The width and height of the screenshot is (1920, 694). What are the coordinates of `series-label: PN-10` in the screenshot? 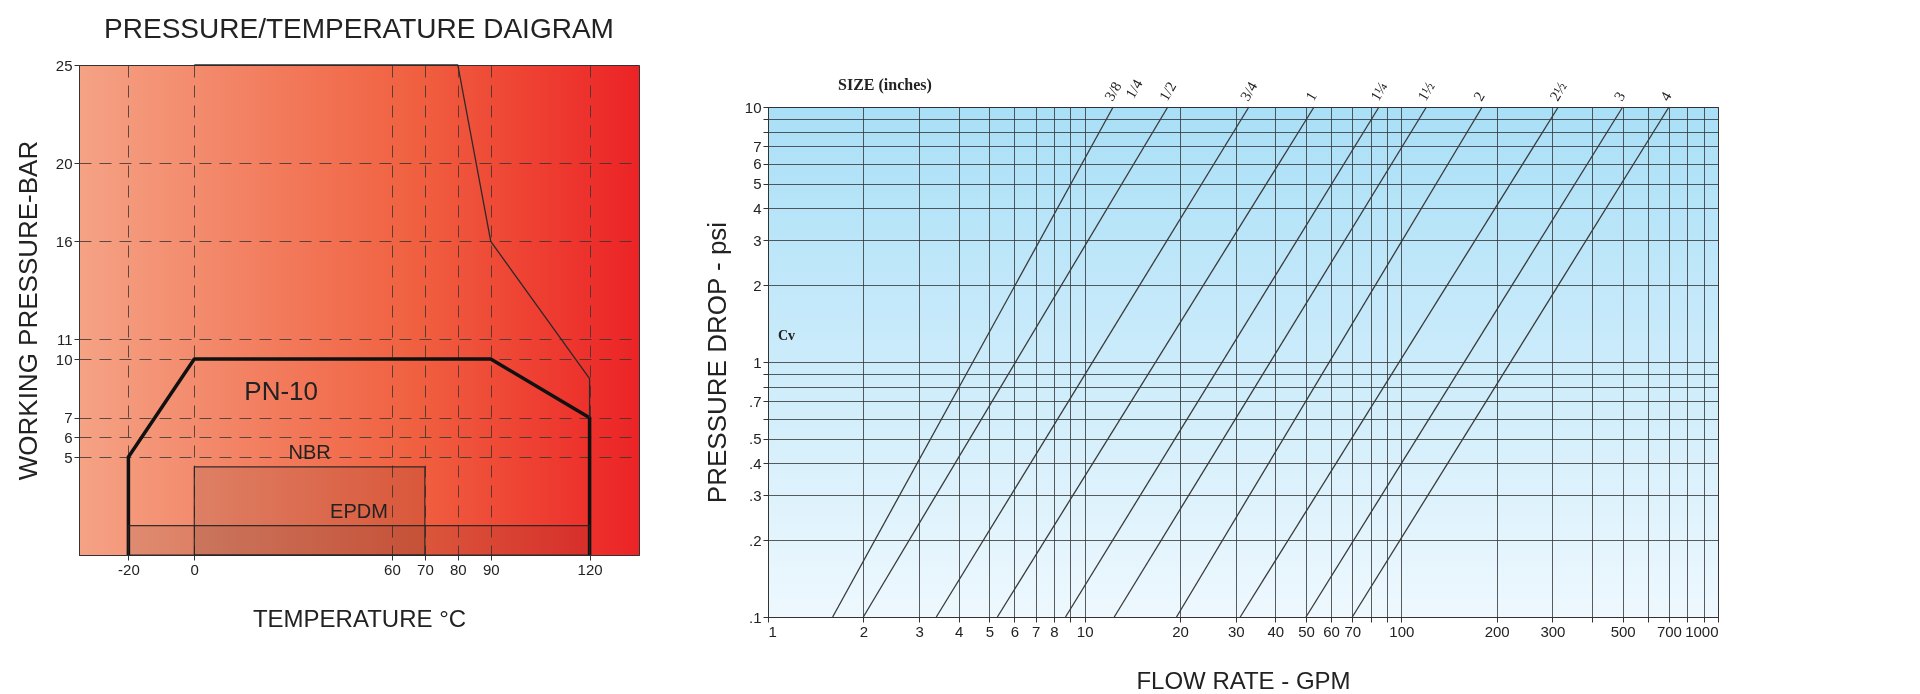 It's located at (281, 391).